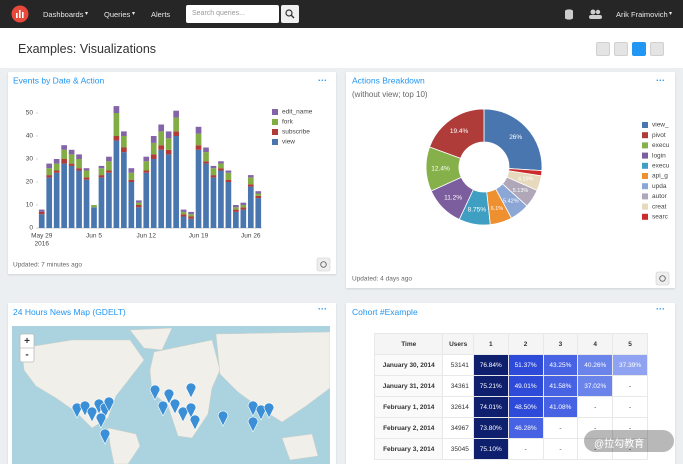  What do you see at coordinates (408, 449) in the screenshot?
I see `table-cell: February 3, 2014` at bounding box center [408, 449].